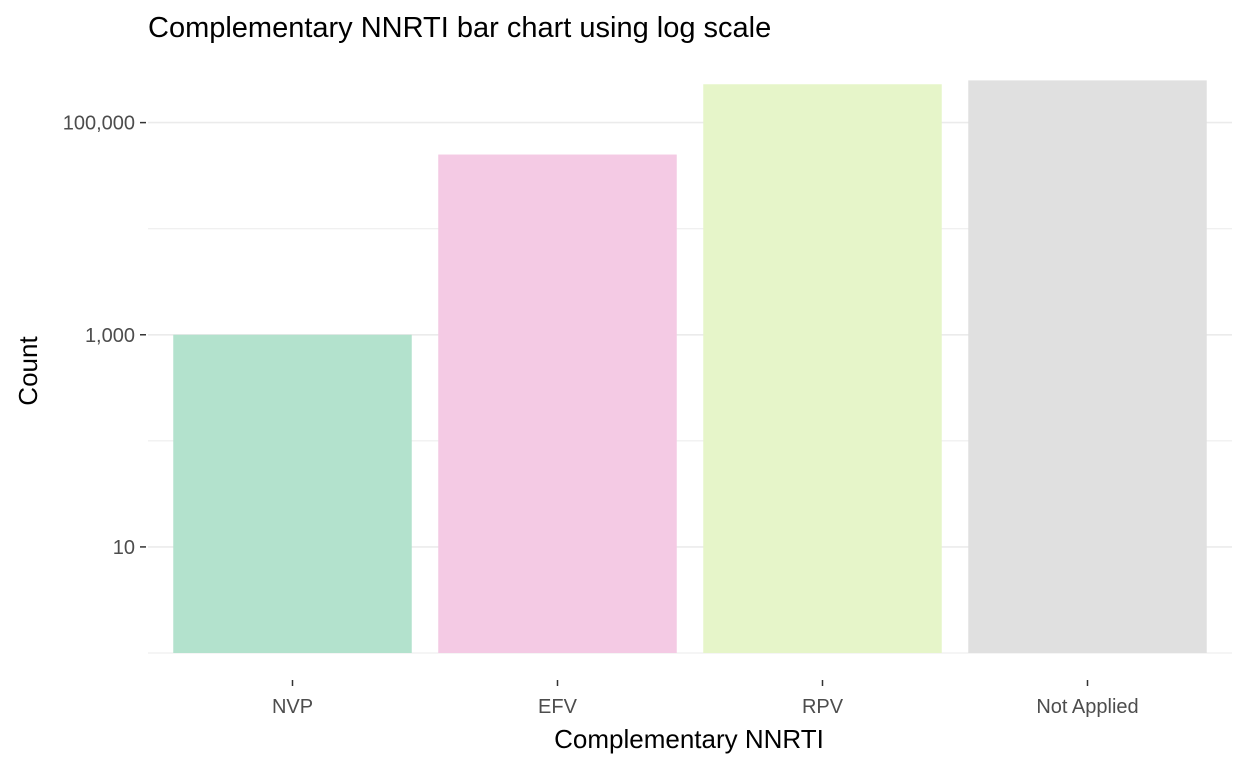 Image resolution: width=1248 pixels, height=768 pixels. What do you see at coordinates (822, 368) in the screenshot?
I see `bar-rpv` at bounding box center [822, 368].